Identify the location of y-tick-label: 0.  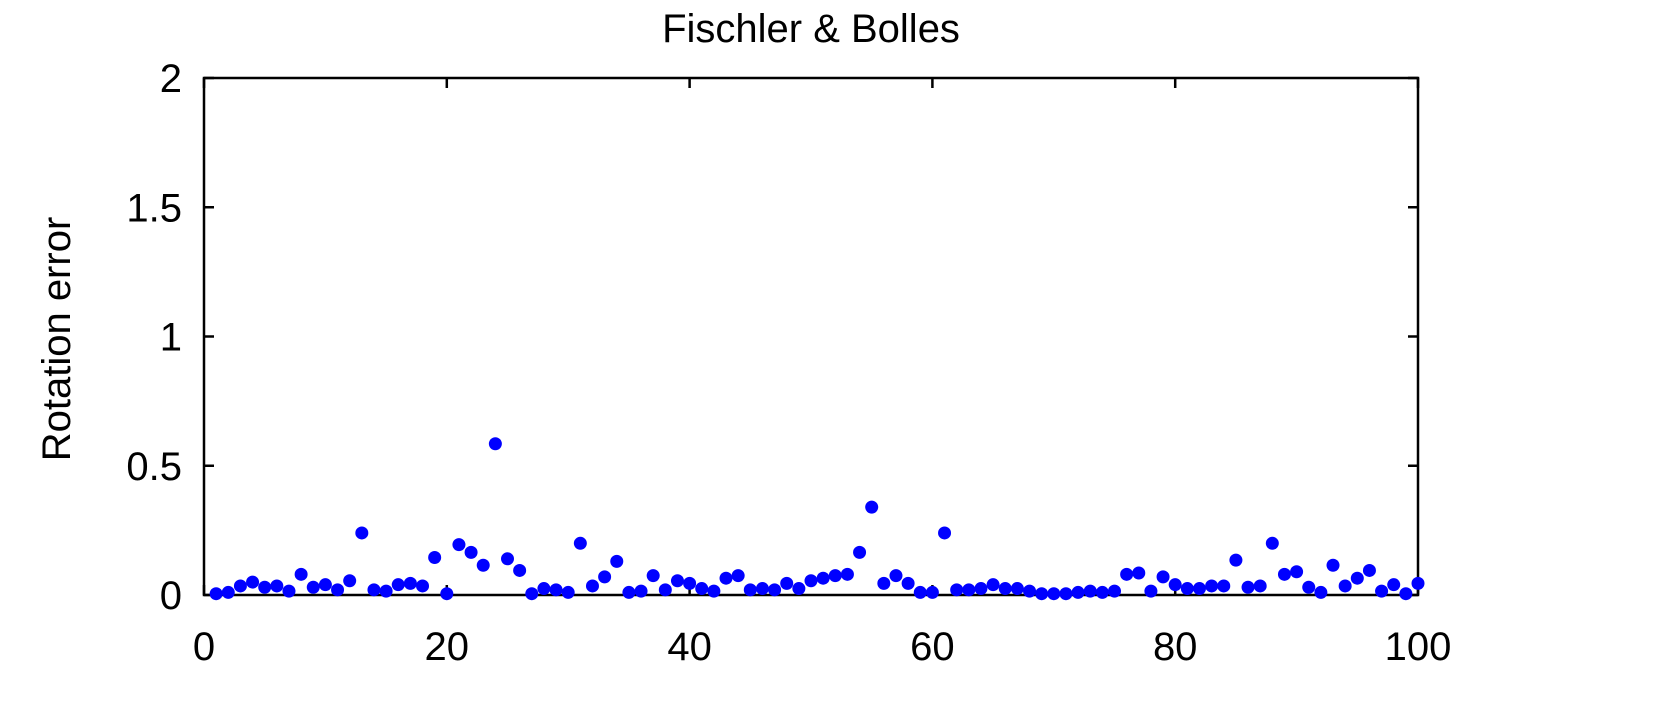
(171, 596).